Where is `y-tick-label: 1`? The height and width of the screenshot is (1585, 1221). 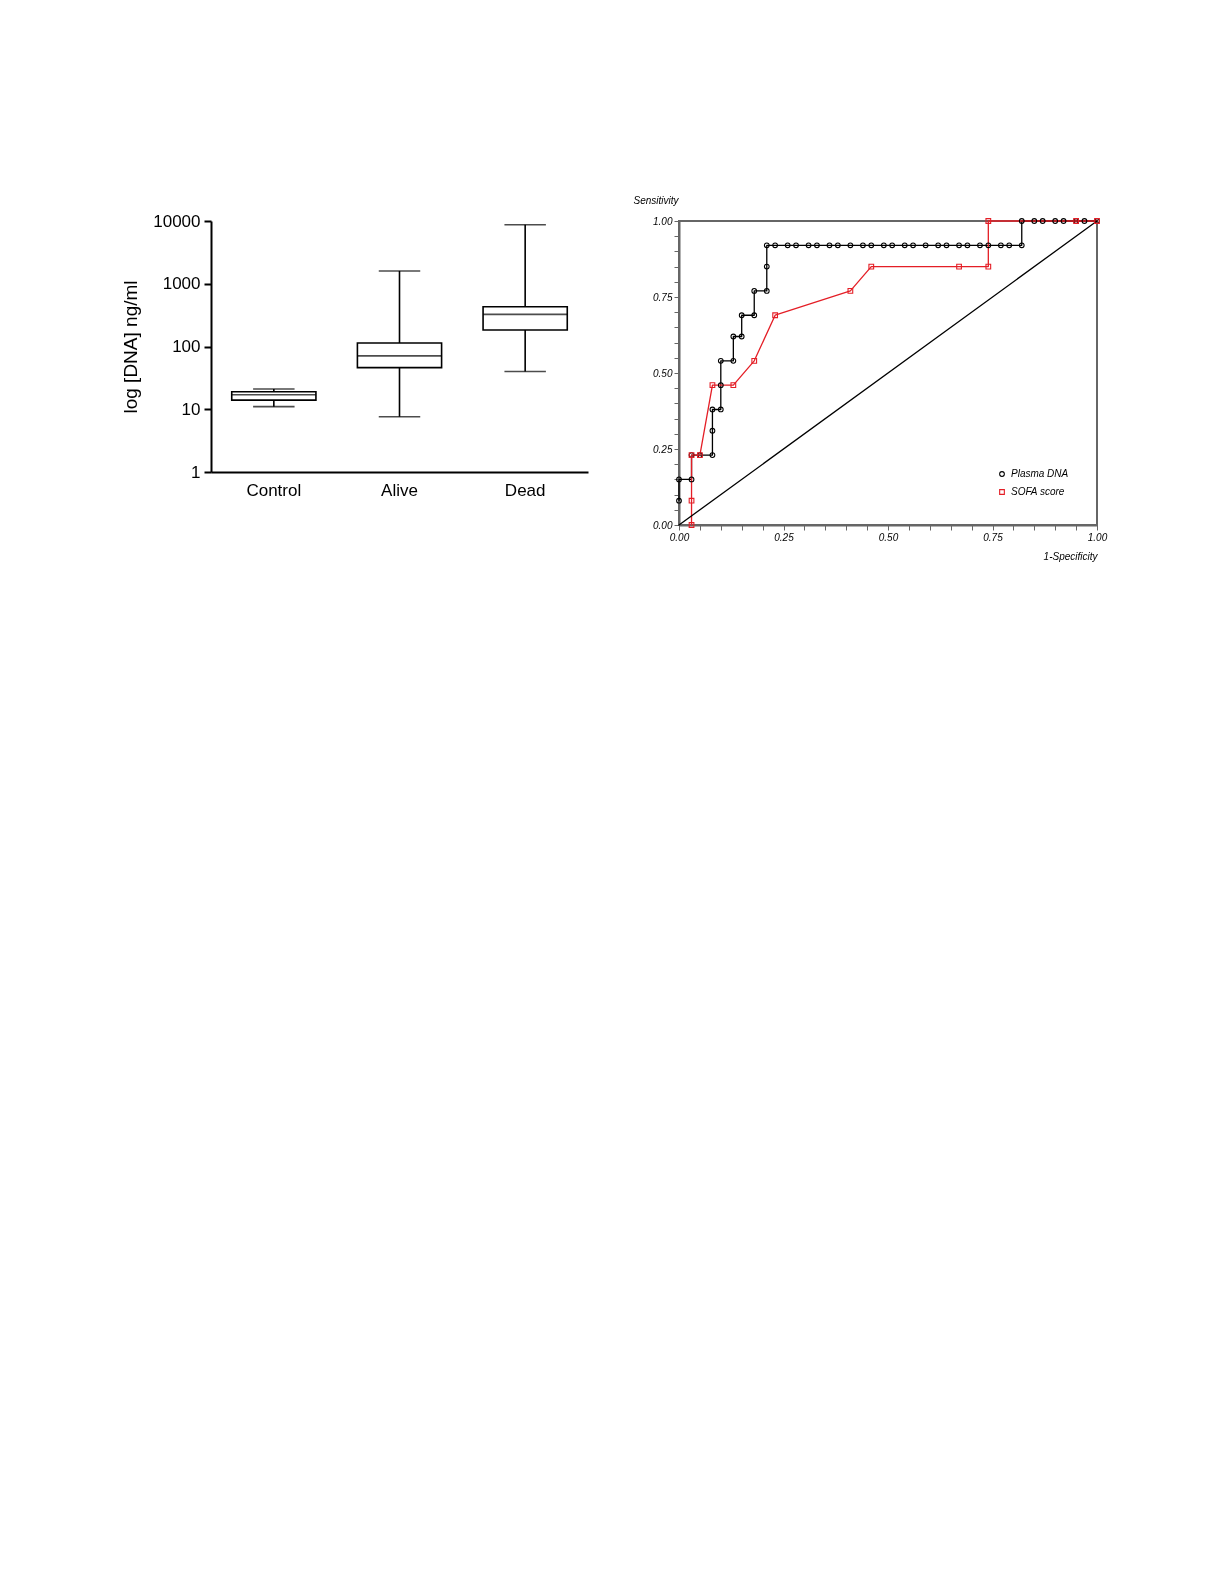 y-tick-label: 1 is located at coordinates (196, 472).